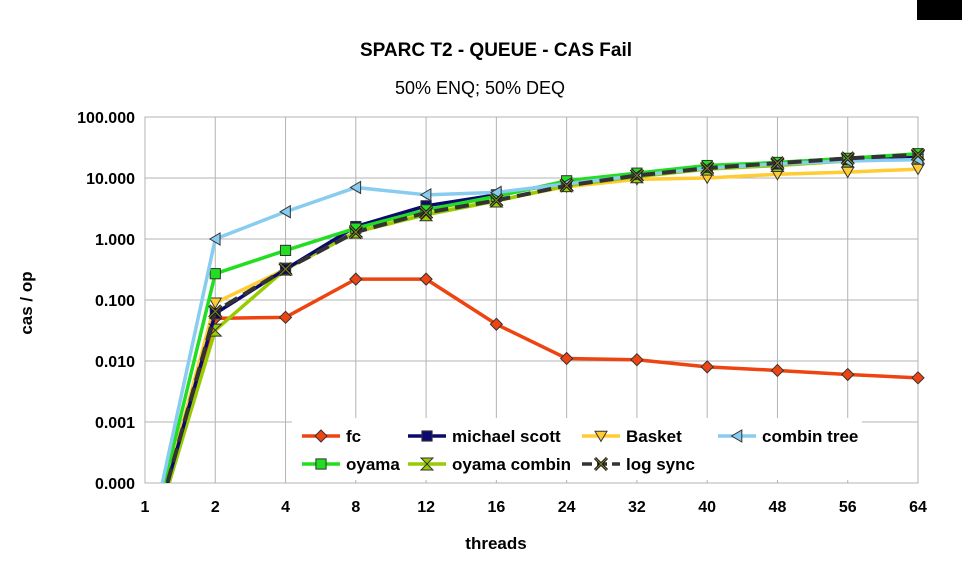 This screenshot has width=962, height=566. I want to click on x-tick-label: 64, so click(918, 507).